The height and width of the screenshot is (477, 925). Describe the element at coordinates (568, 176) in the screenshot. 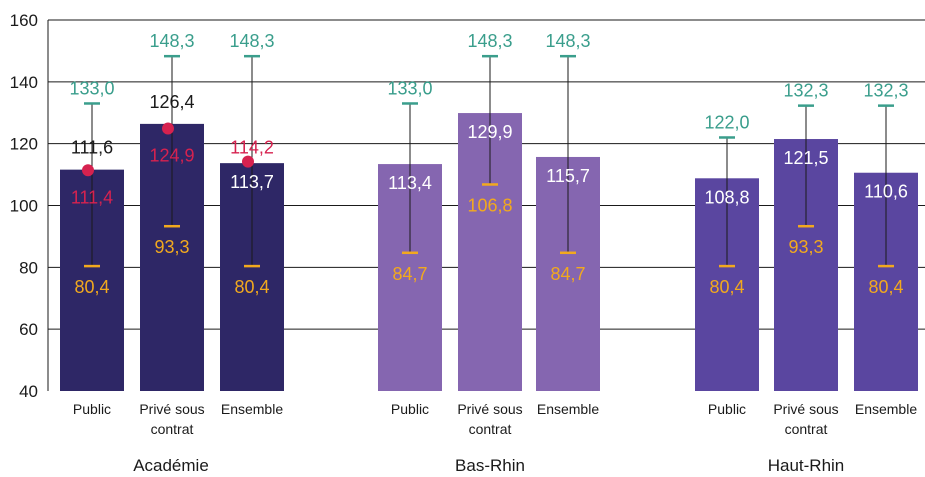

I see `value-label: 115,7` at that location.